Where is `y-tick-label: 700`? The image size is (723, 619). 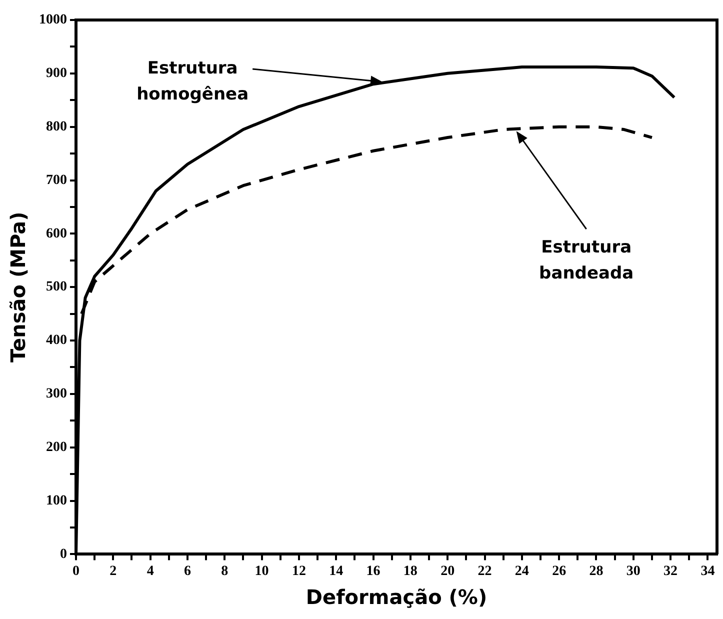
y-tick-label: 700 is located at coordinates (56, 180).